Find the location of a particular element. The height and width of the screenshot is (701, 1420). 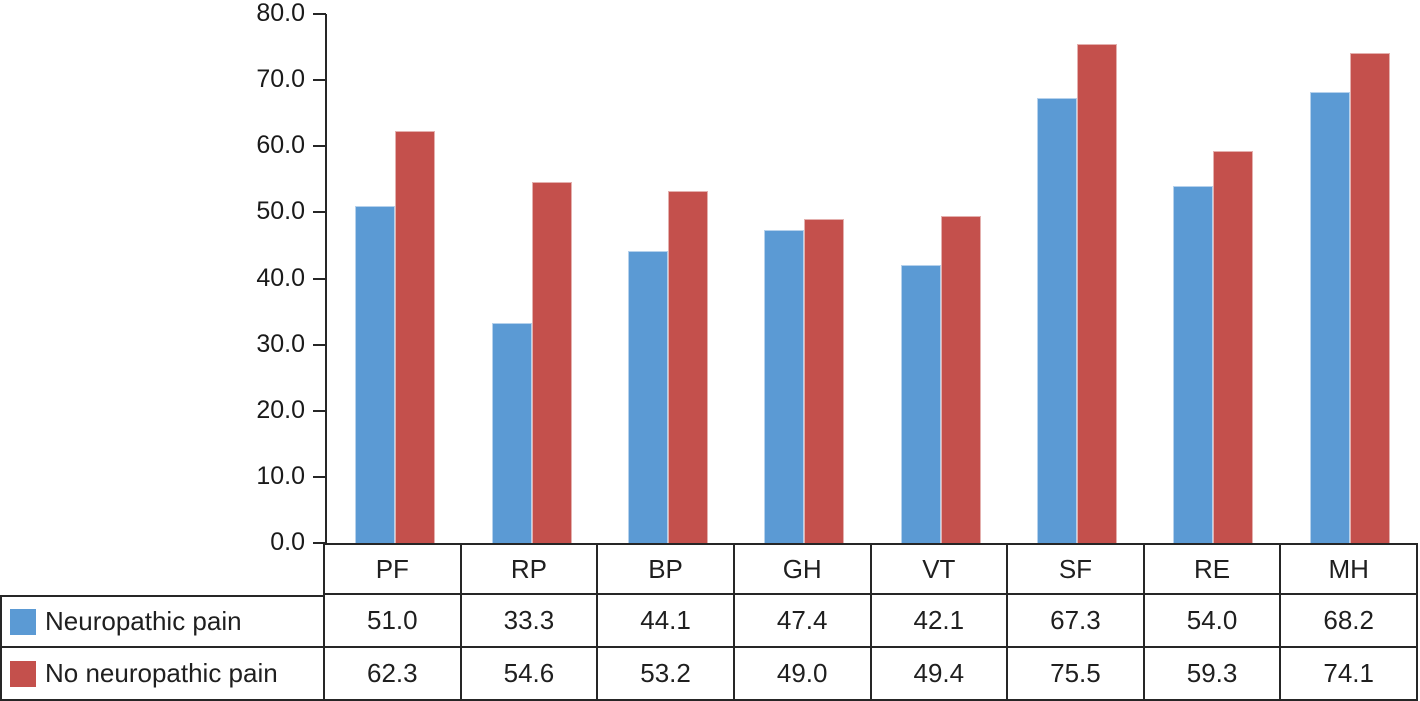

bar-mh-no-neuropathic-pain is located at coordinates (1369, 298).